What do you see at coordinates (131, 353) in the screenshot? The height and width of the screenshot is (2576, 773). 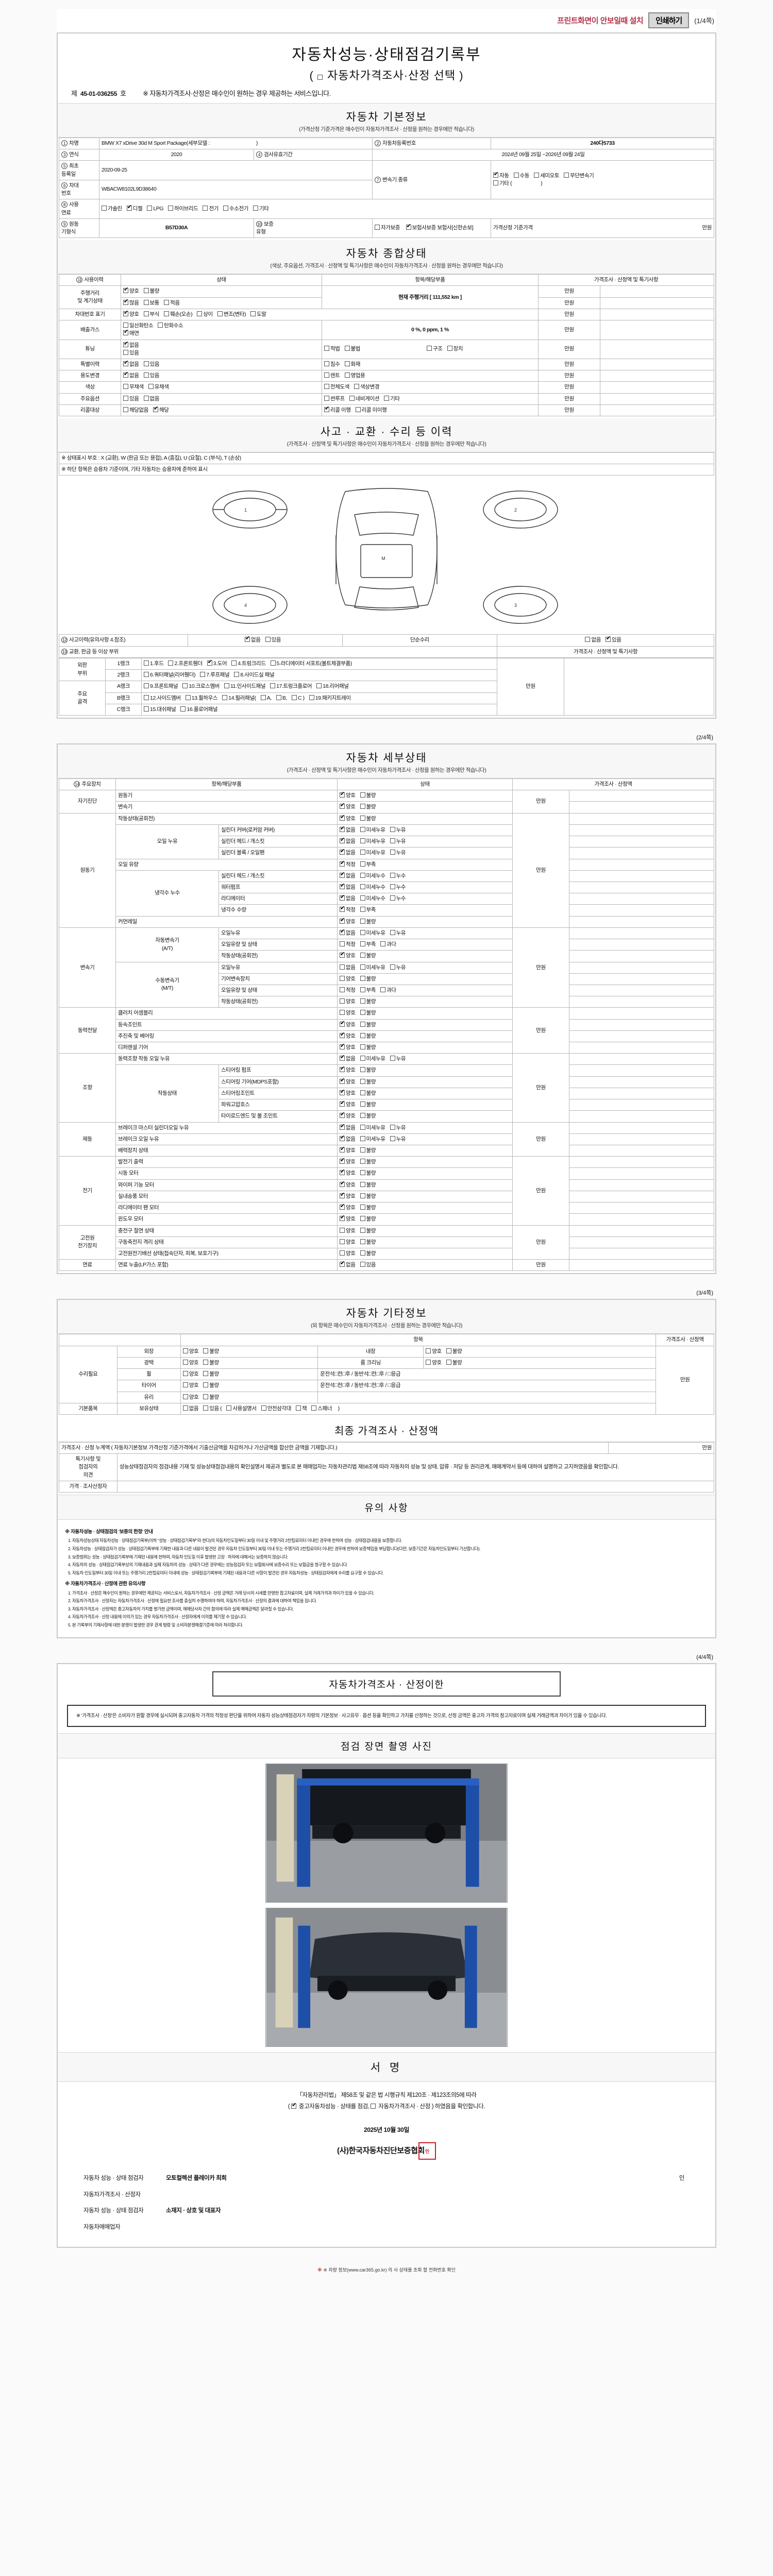 I see `tuning-option: 있음` at bounding box center [131, 353].